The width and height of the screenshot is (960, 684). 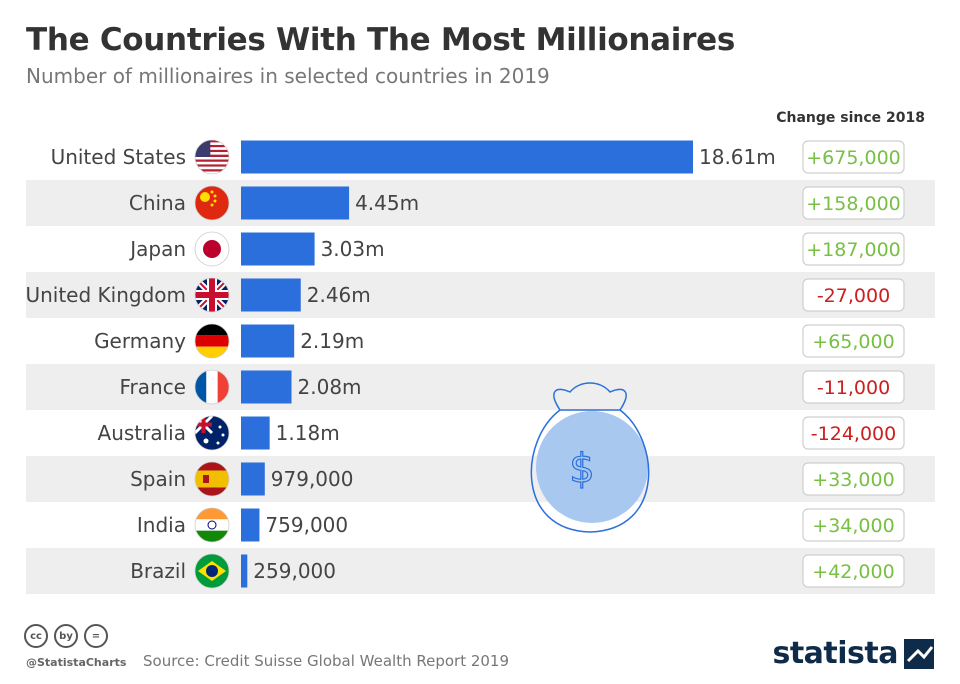 What do you see at coordinates (590, 396) in the screenshot?
I see `money-bag-neck` at bounding box center [590, 396].